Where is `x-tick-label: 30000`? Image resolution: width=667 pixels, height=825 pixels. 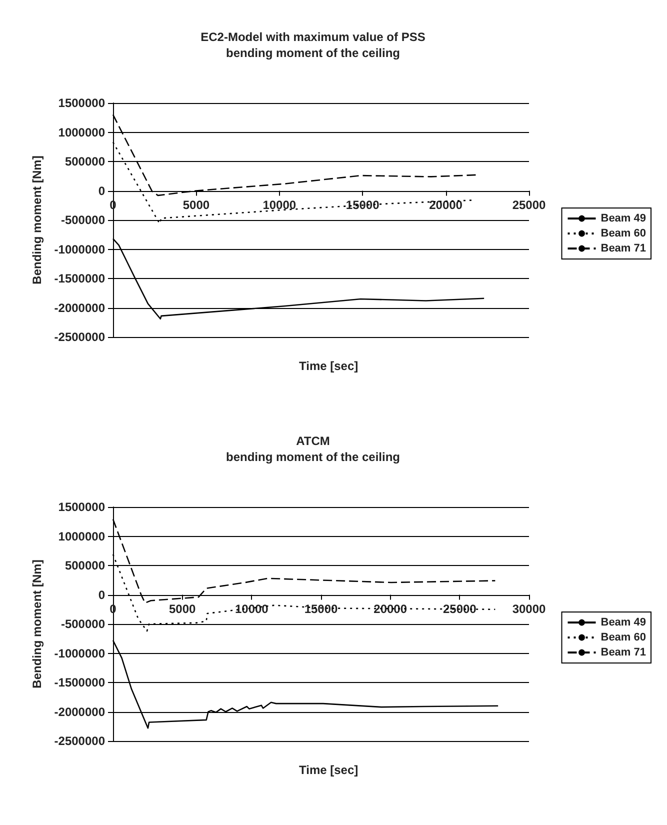
x-tick-label: 30000 is located at coordinates (529, 609).